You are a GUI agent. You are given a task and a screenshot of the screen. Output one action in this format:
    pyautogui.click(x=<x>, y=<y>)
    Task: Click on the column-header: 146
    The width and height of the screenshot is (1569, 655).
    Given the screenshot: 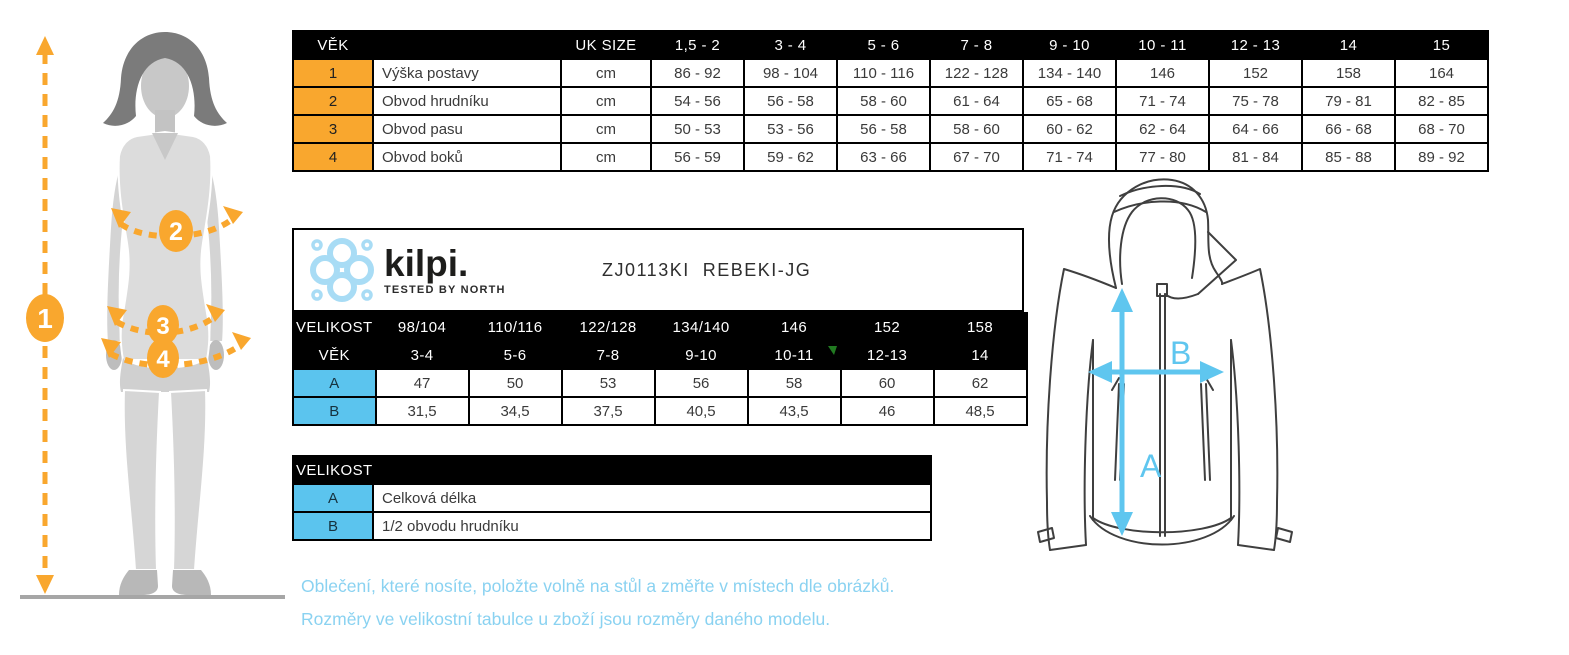 What is the action you would take?
    pyautogui.click(x=794, y=327)
    